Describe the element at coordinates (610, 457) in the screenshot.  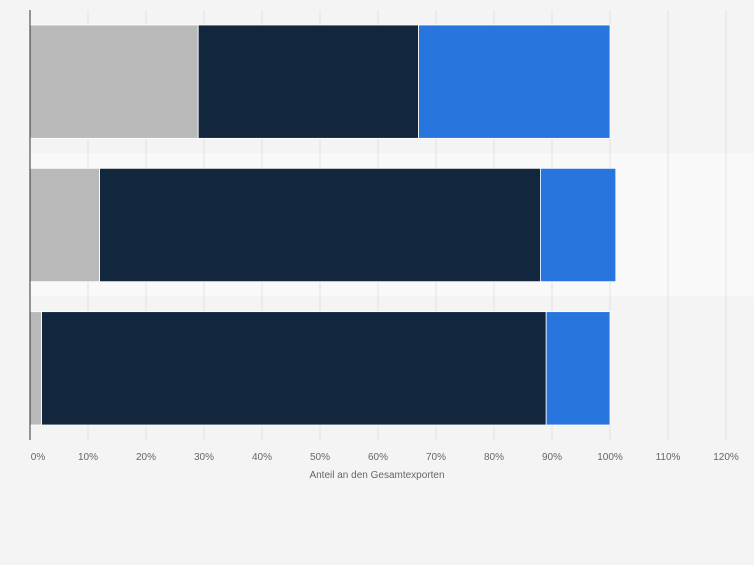
I see `x-tick-label: 100%` at that location.